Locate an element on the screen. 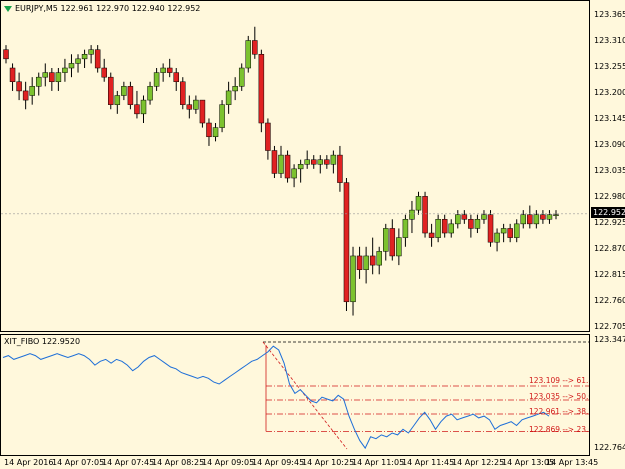  time-tick: 14 Apr 09:05 is located at coordinates (228, 462).